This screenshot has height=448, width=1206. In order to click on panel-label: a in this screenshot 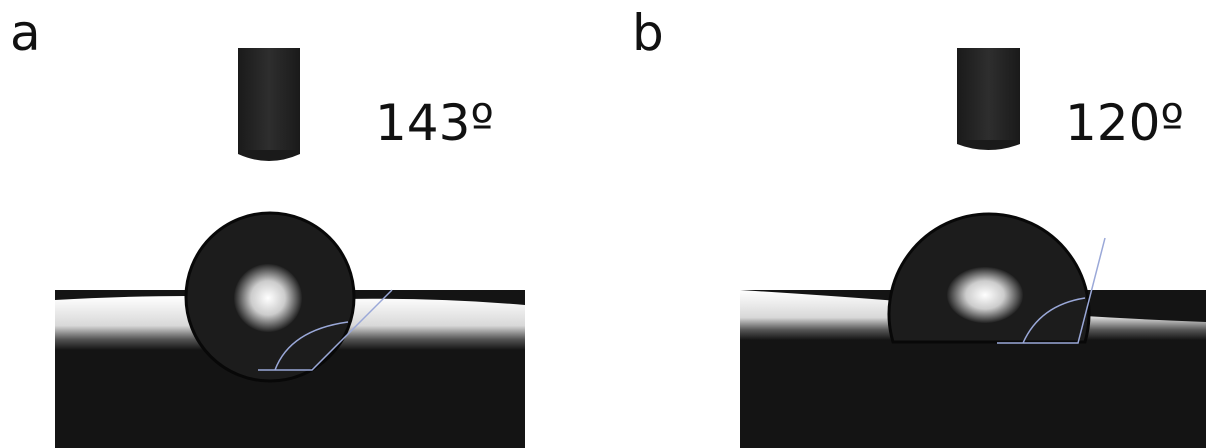, I will do `click(25, 33)`.